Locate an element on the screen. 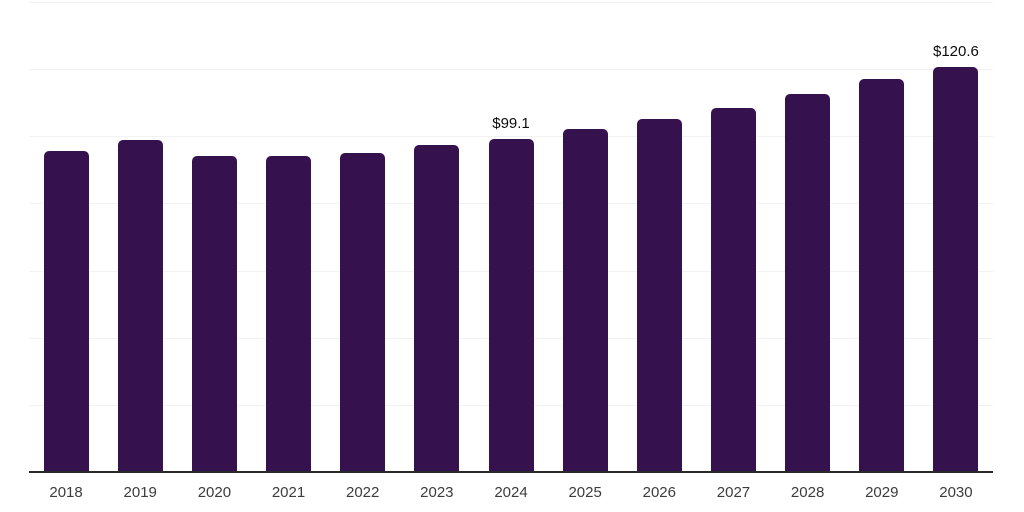 The height and width of the screenshot is (512, 1024). bar-2030 is located at coordinates (956, 269).